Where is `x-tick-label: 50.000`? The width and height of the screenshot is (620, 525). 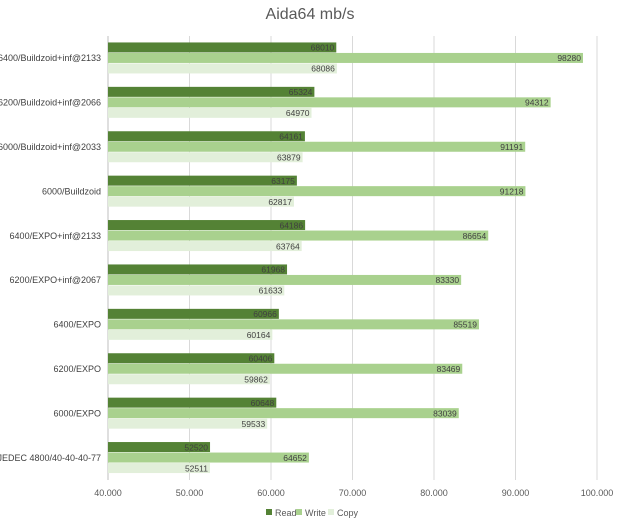
x-tick-label: 50.000 is located at coordinates (190, 493).